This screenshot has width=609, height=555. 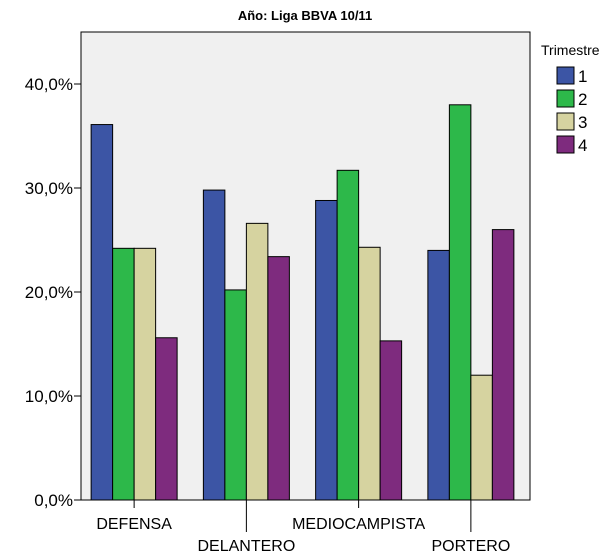 I want to click on x-tick-label: MEDIOCAMPISTA, so click(x=358, y=524).